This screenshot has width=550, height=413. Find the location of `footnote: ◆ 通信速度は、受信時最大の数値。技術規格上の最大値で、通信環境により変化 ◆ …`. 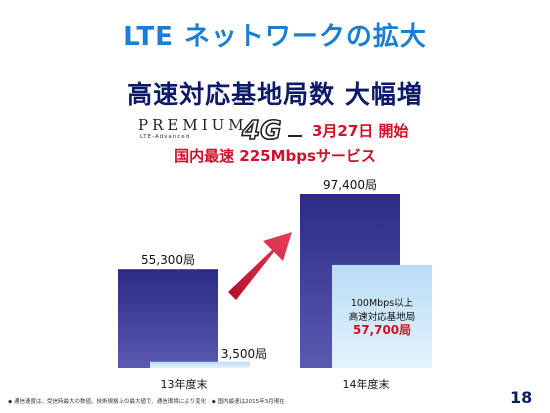

footnote: ◆ 通信速度は、受信時最大の数値。技術規格上の最大値で、通信環境により変化 ◆ … is located at coordinates (146, 402).